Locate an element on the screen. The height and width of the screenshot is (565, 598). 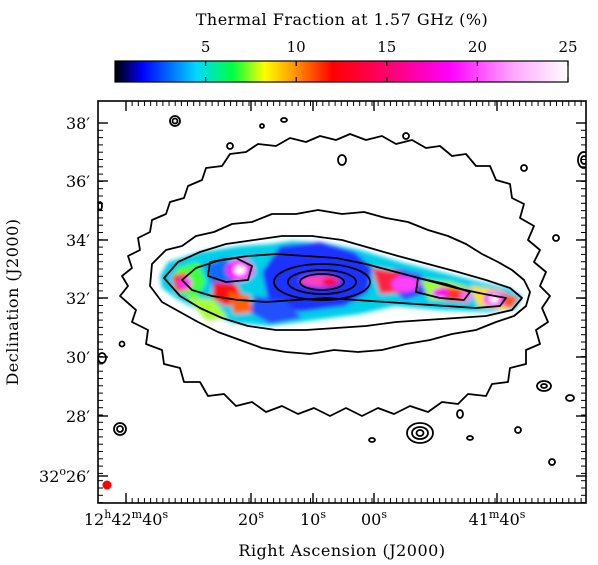
colorbar: 5 10 15 20 25 is located at coordinates (346, 60).